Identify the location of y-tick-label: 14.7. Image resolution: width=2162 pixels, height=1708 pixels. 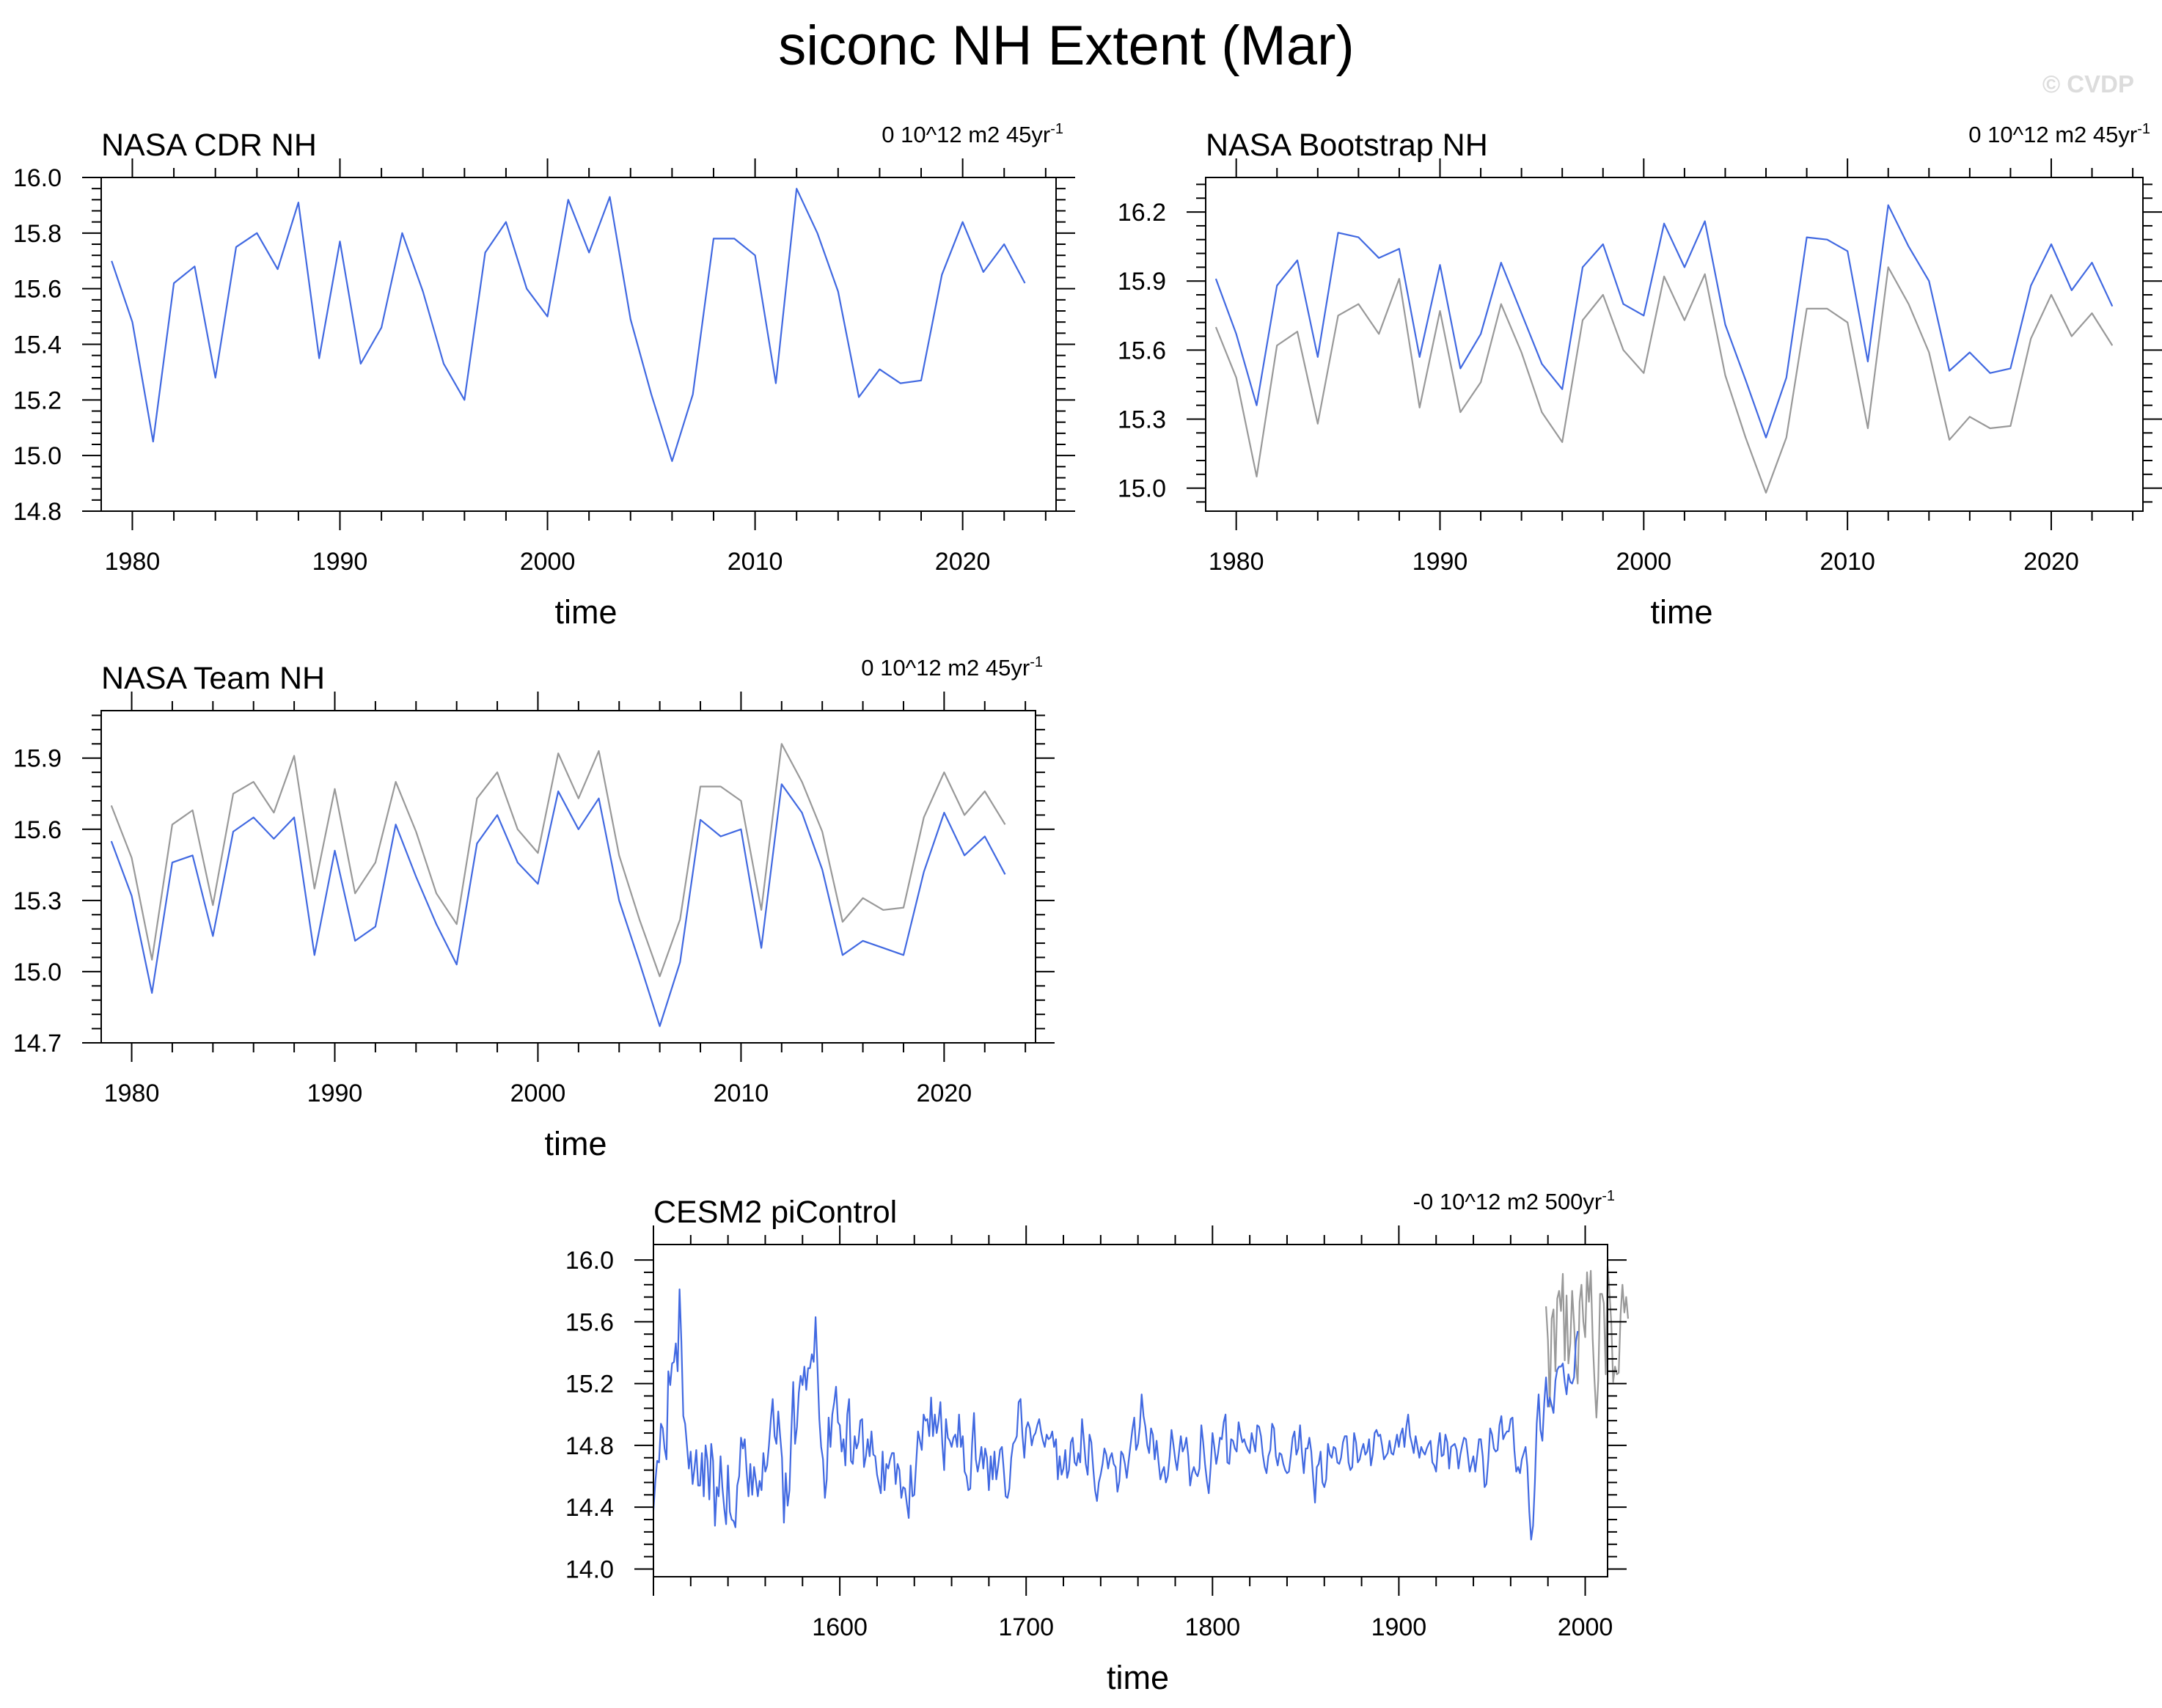
(37, 1044).